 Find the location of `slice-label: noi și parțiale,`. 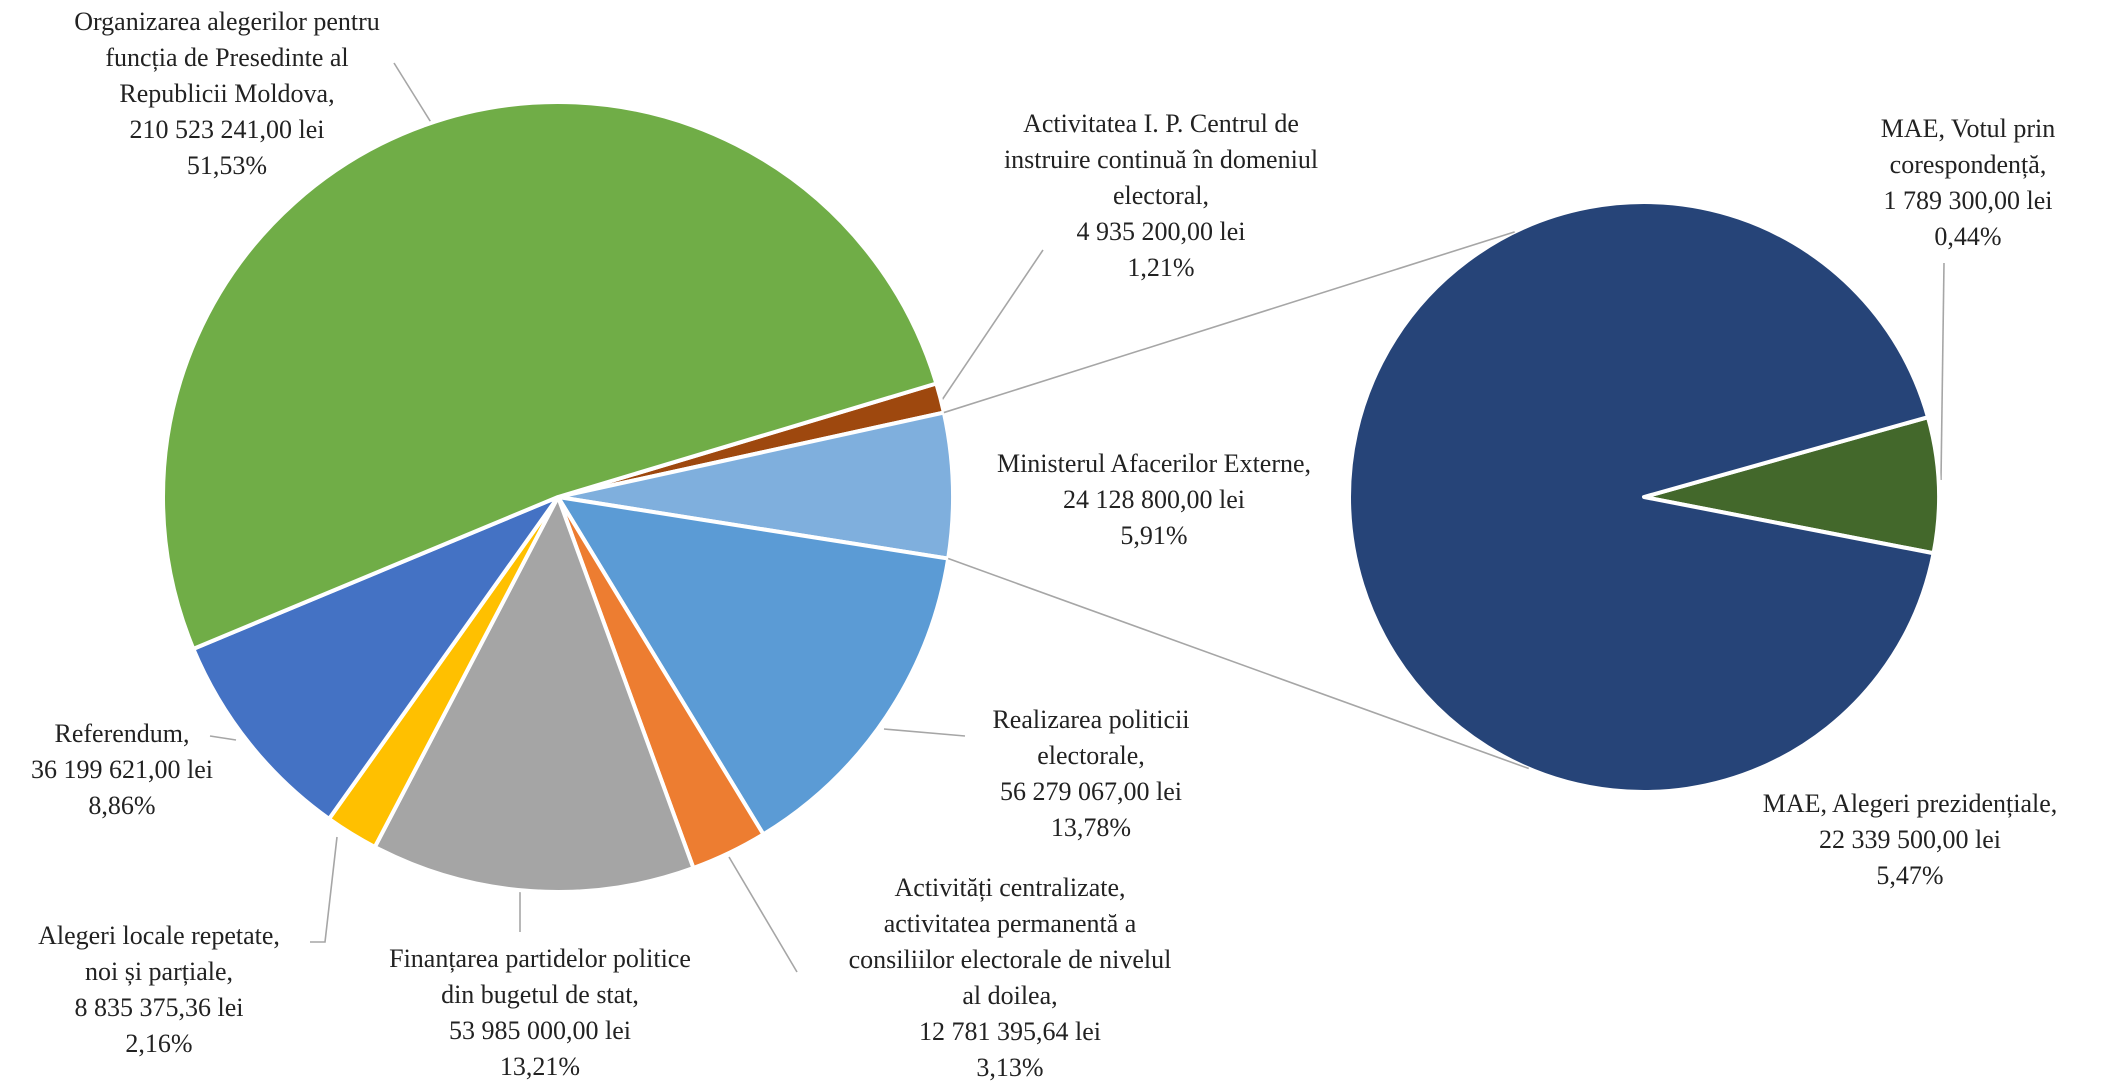

slice-label: noi și parțiale, is located at coordinates (159, 971).